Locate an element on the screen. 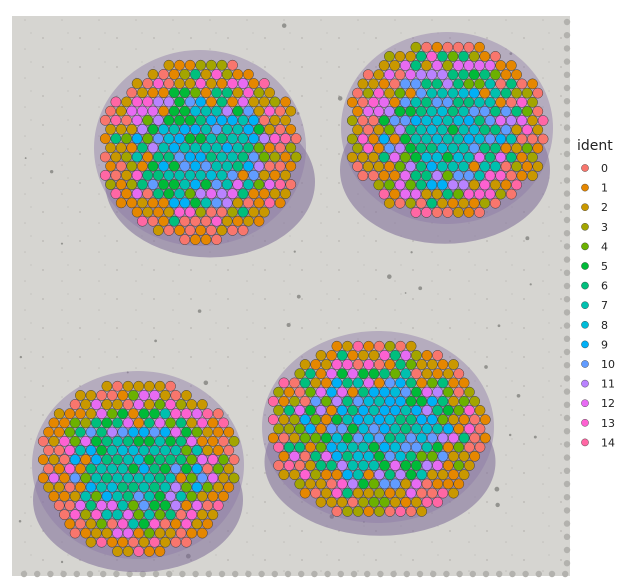 The image size is (641, 581). legend-label-13: 13 is located at coordinates (608, 423).